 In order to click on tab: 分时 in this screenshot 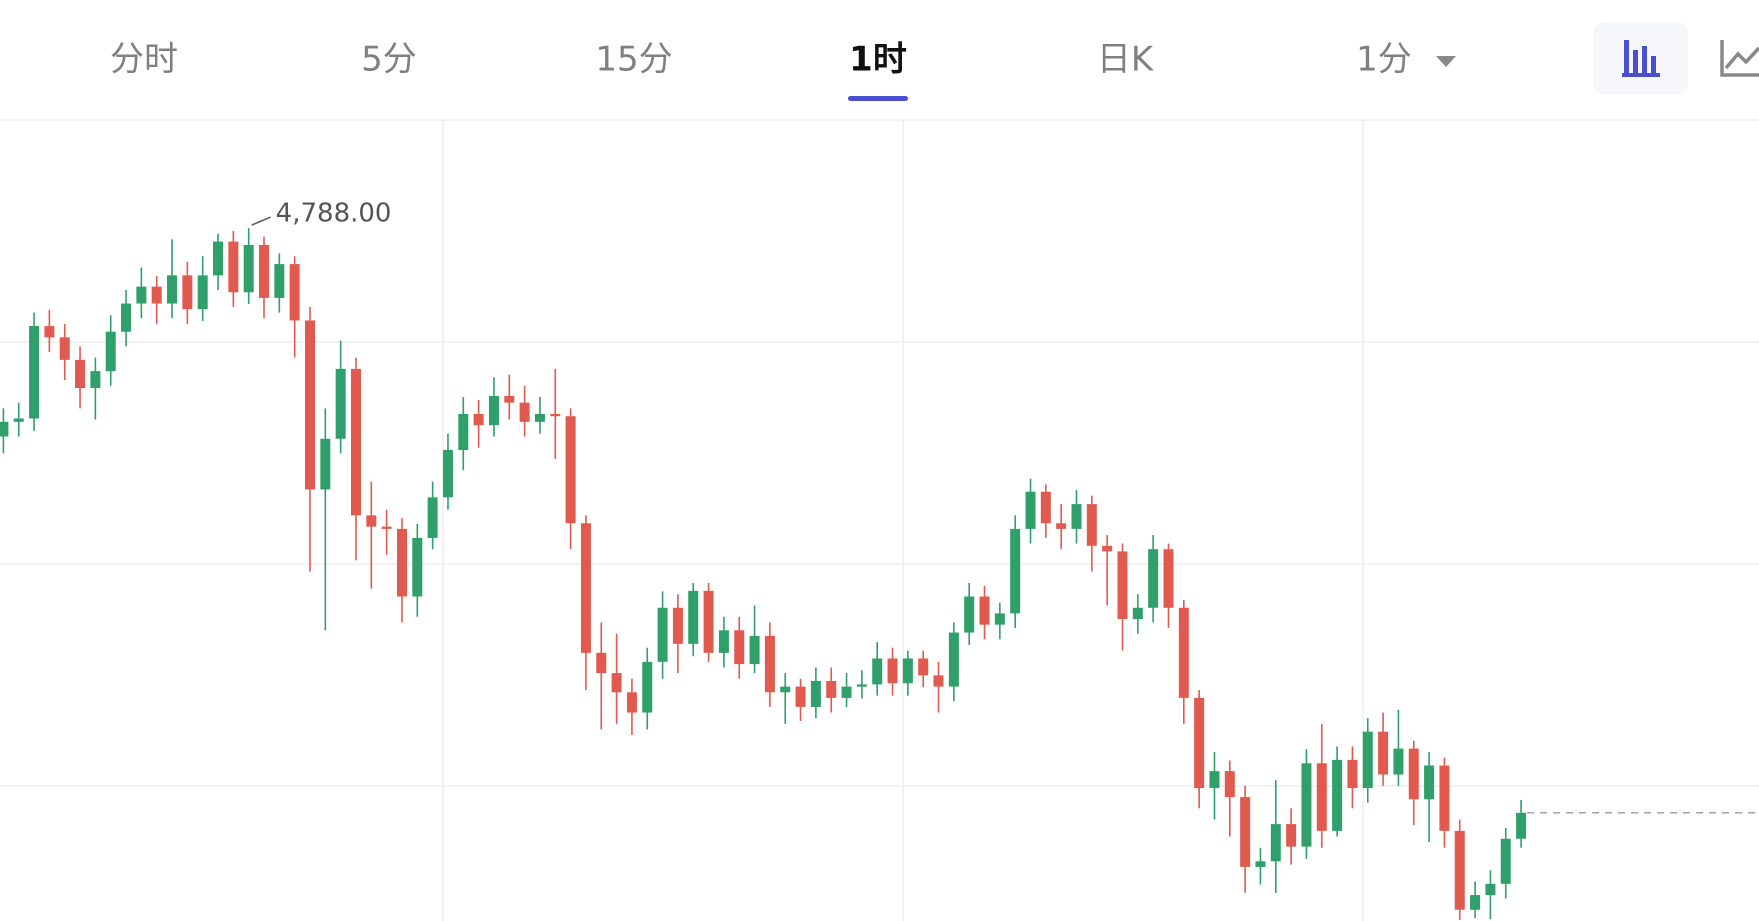, I will do `click(144, 60)`.